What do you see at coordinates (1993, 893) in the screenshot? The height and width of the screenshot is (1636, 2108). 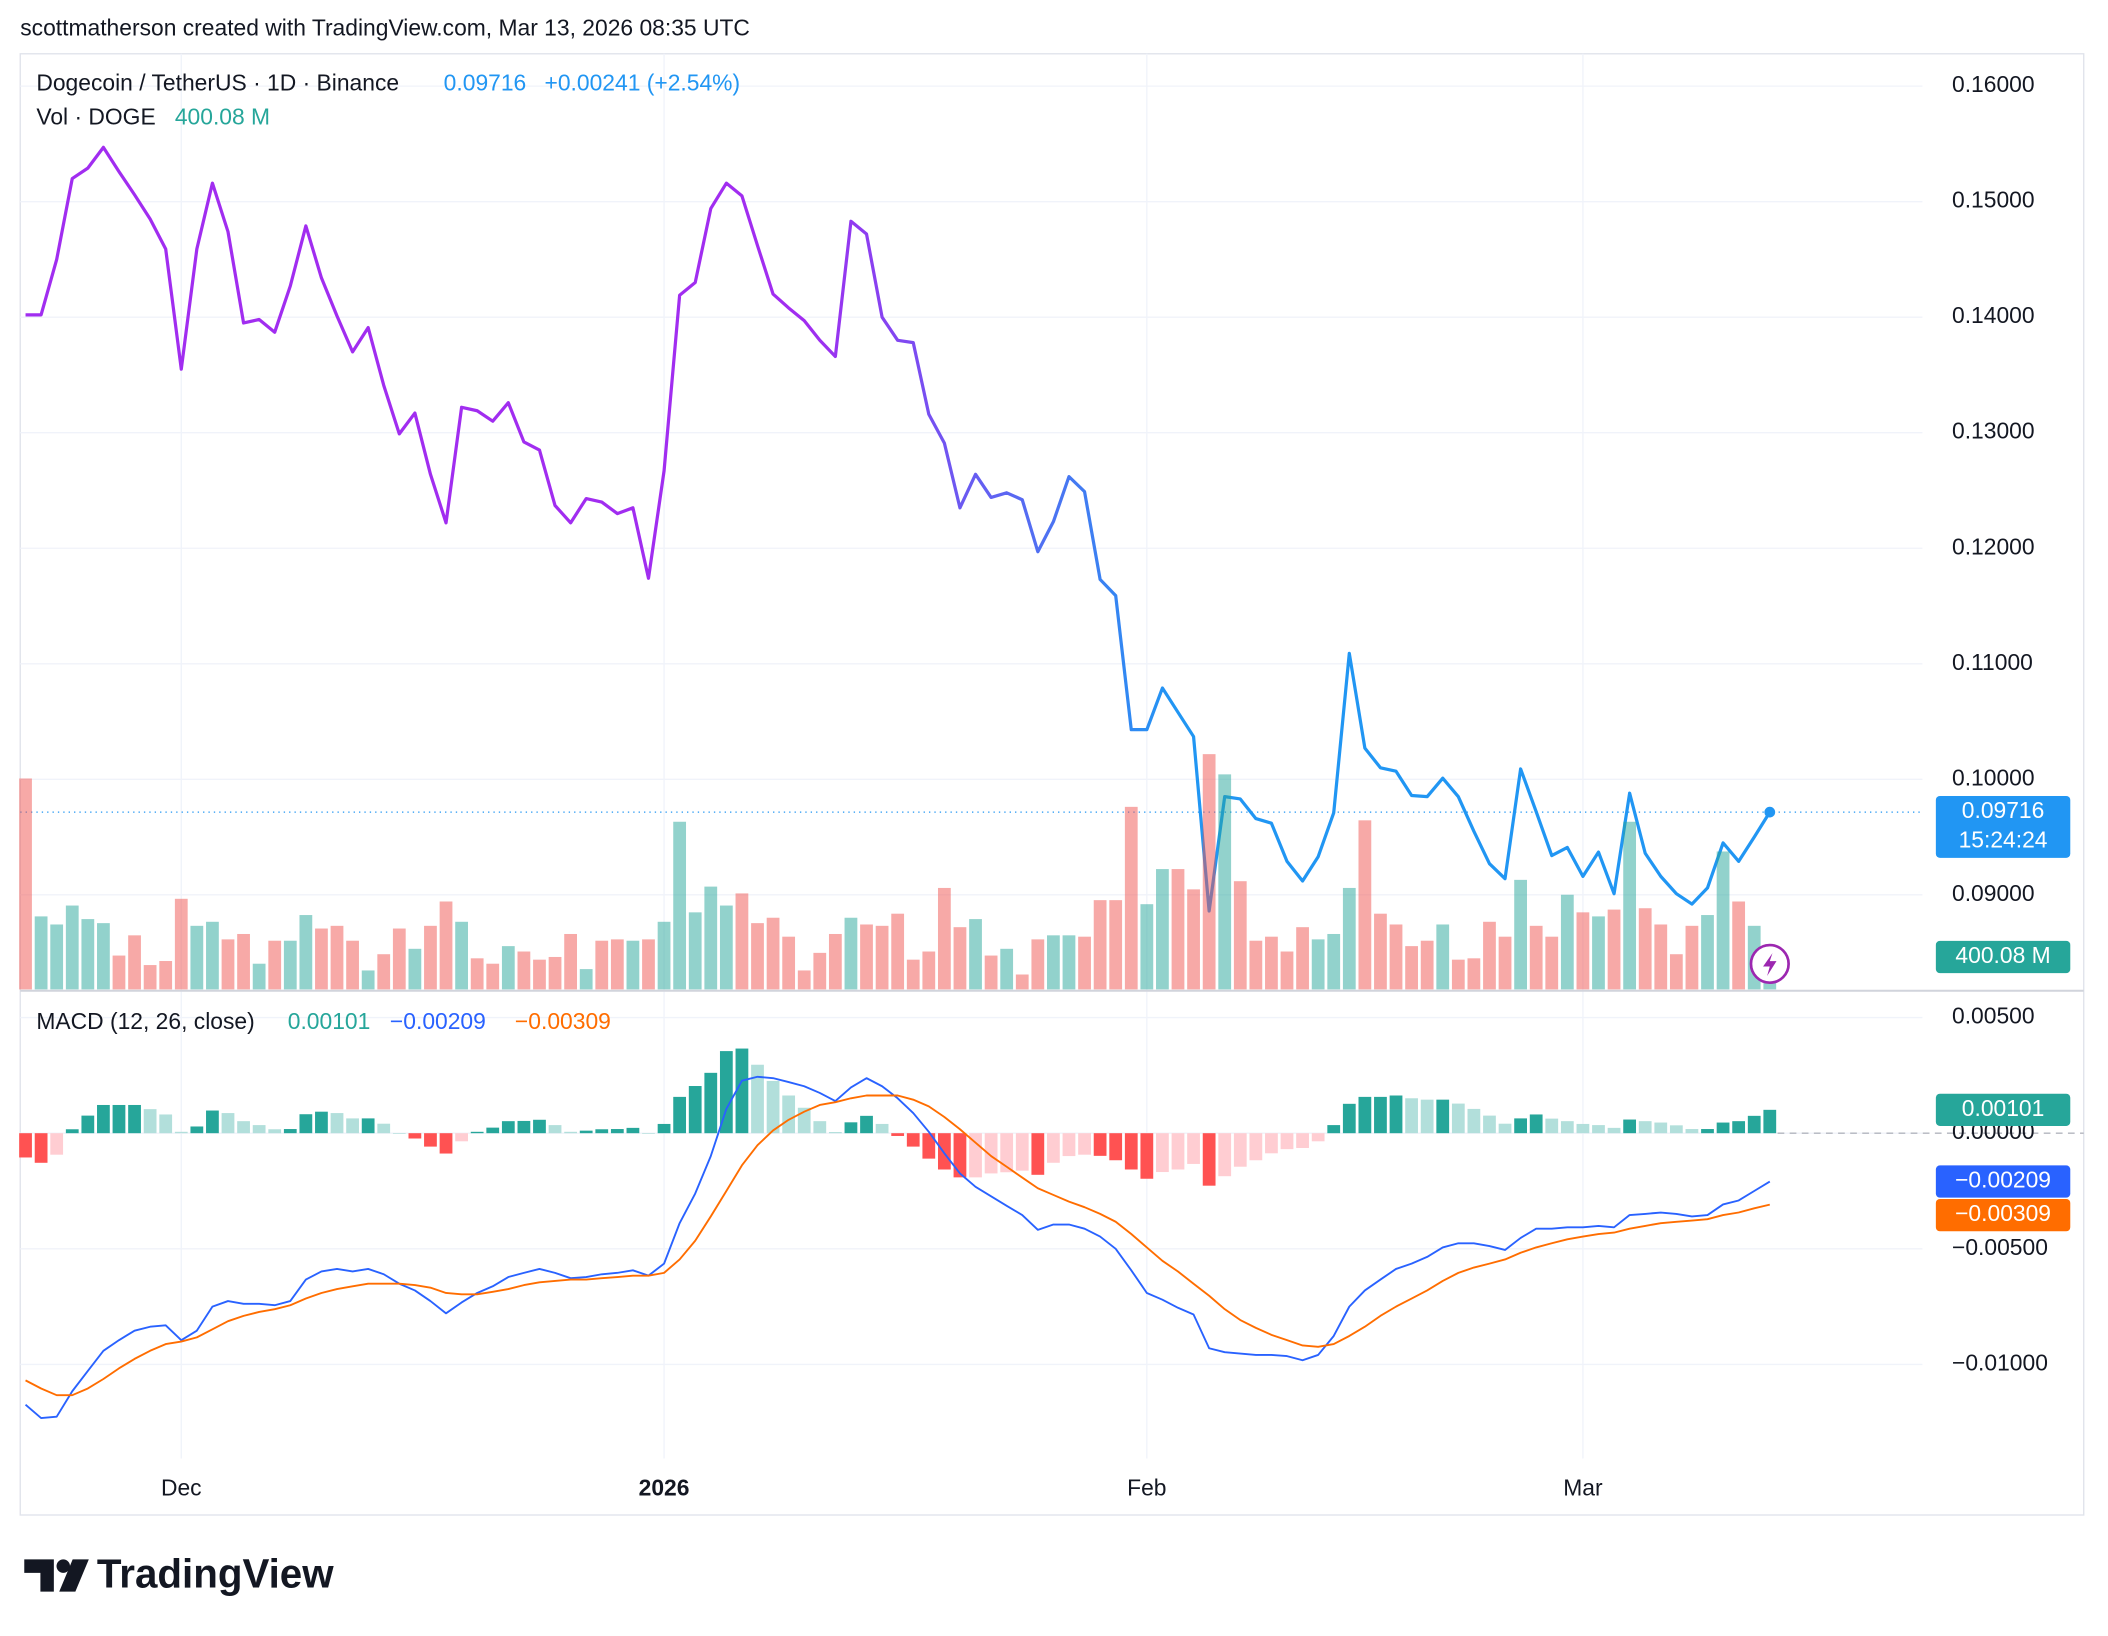 I see `y-tick-label: 0.09000` at bounding box center [1993, 893].